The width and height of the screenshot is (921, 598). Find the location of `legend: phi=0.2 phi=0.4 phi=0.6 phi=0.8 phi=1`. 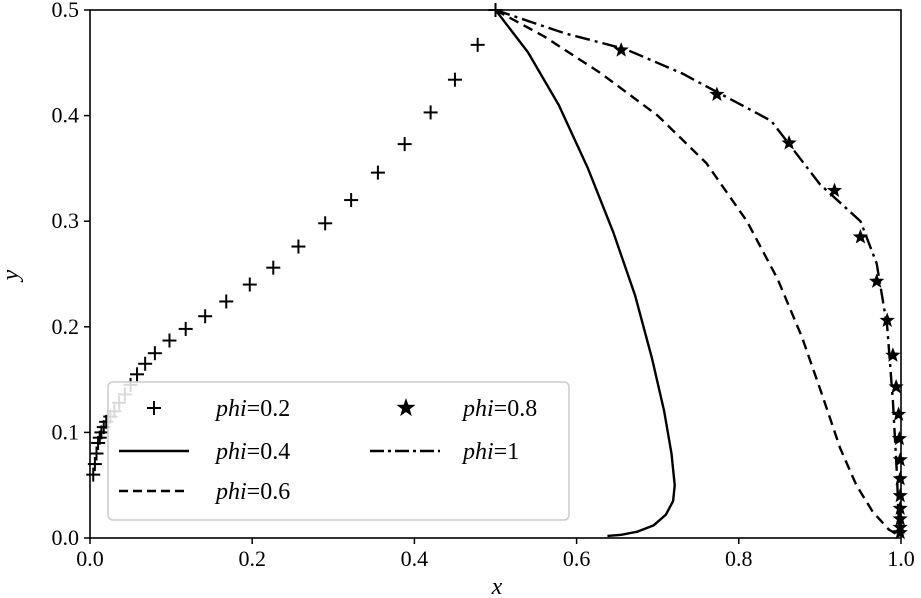

legend: phi=0.2 phi=0.4 phi=0.6 phi=0.8 phi=1 is located at coordinates (338, 451).